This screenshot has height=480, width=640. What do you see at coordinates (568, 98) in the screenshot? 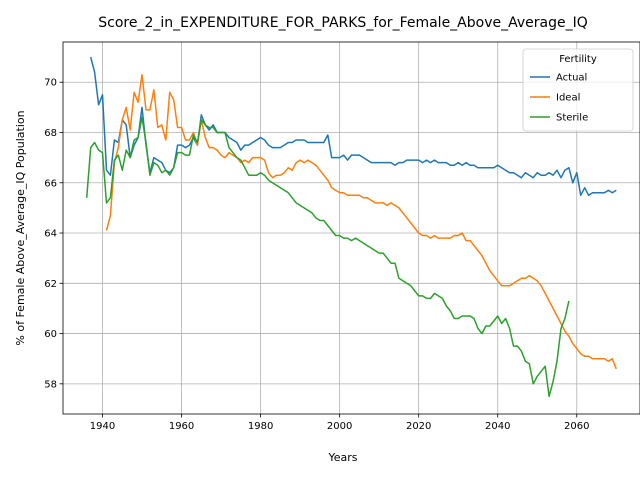
I see `legend-label-ideal: Ideal` at bounding box center [568, 98].